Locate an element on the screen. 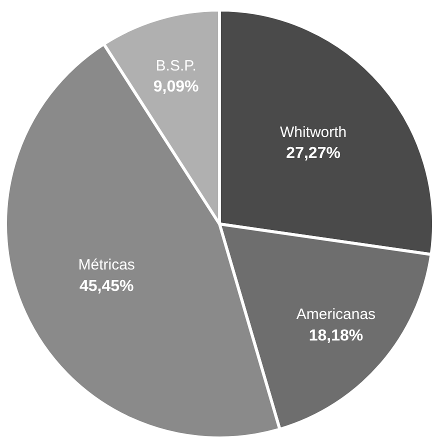  data-label: 18,18% is located at coordinates (336, 335).